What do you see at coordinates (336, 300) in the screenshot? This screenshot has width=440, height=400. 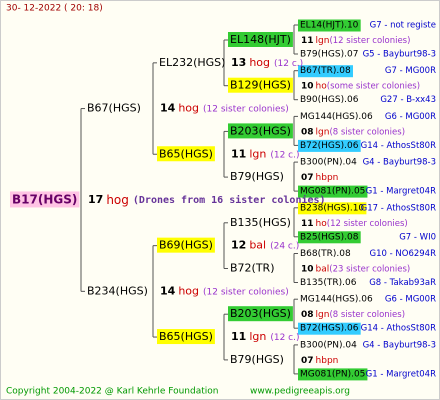 I see `ancestor-label: MG144(HGS).06` at bounding box center [336, 300].